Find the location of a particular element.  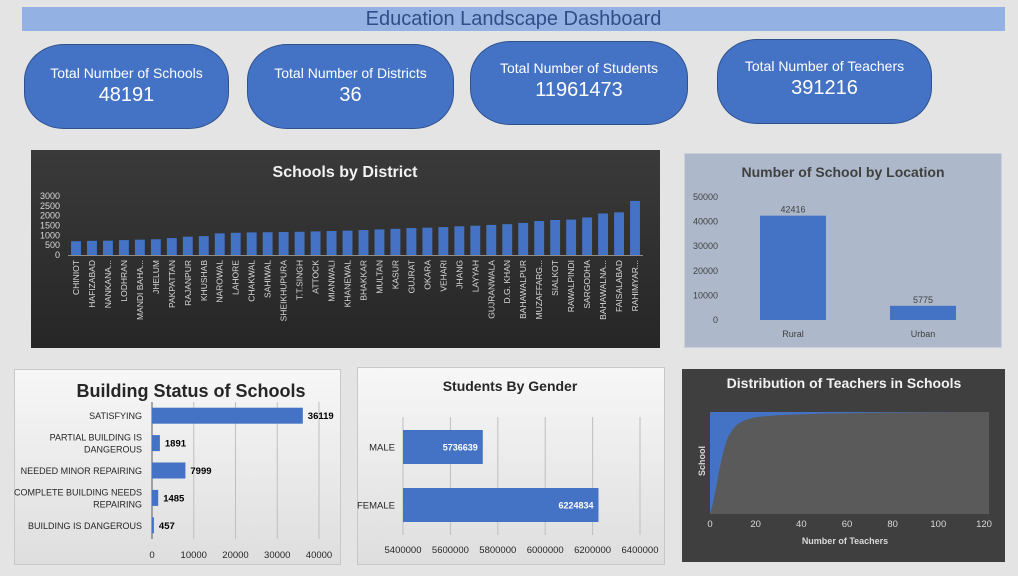

x-tick-label: VEHARI is located at coordinates (443, 276).